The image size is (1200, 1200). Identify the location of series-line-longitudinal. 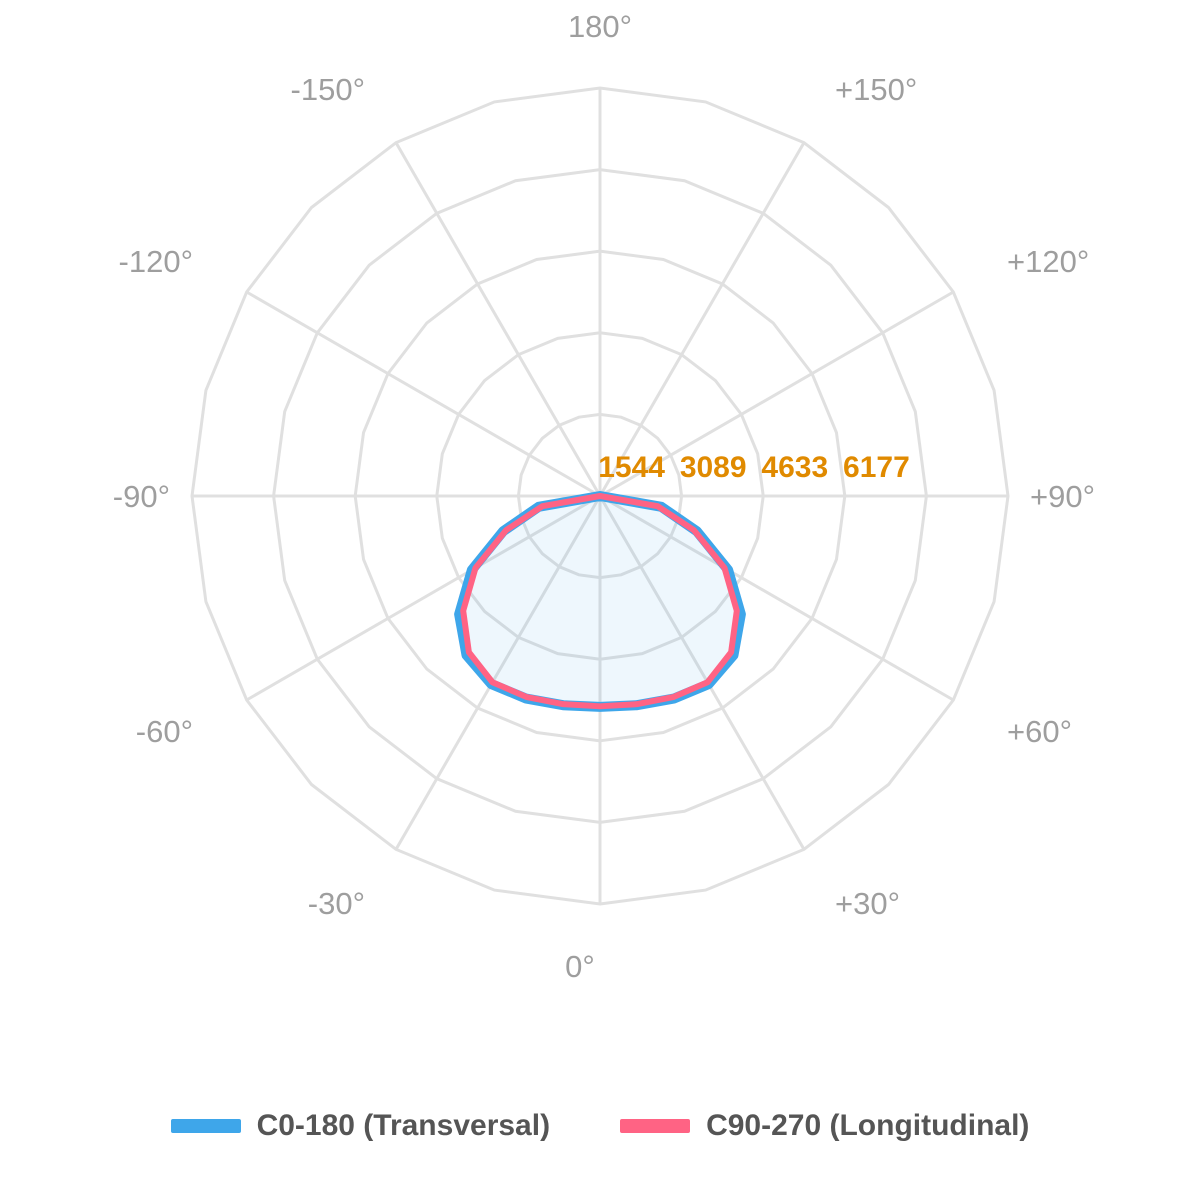
(600, 601).